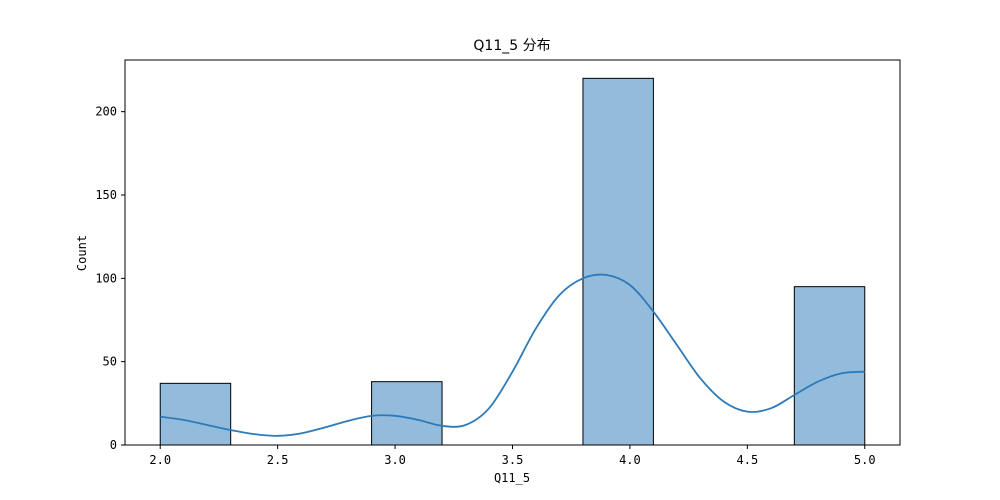  I want to click on x-tick-label: 3.0, so click(395, 460).